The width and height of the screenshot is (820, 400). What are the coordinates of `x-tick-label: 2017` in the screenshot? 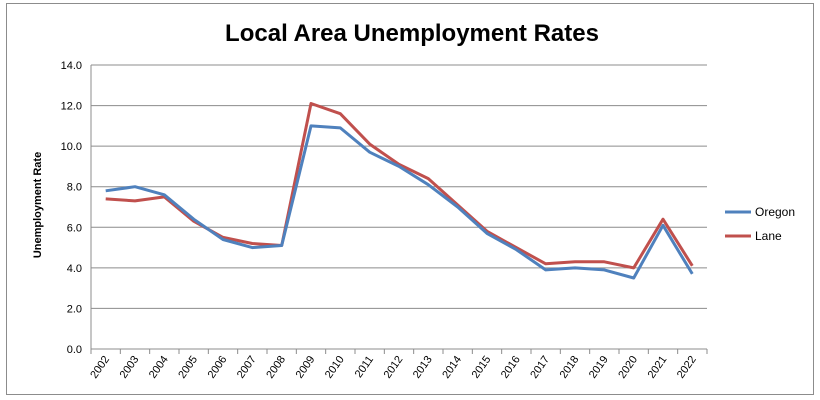 It's located at (540, 367).